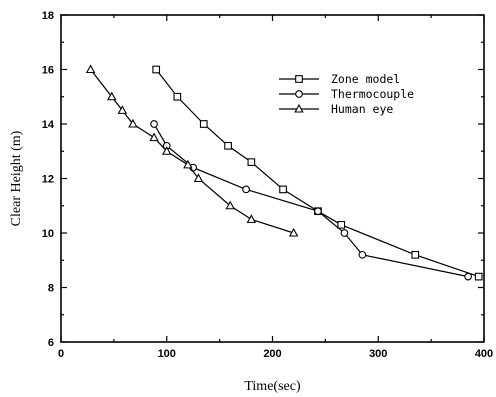  What do you see at coordinates (378, 354) in the screenshot?
I see `x-tick-label: 300` at bounding box center [378, 354].